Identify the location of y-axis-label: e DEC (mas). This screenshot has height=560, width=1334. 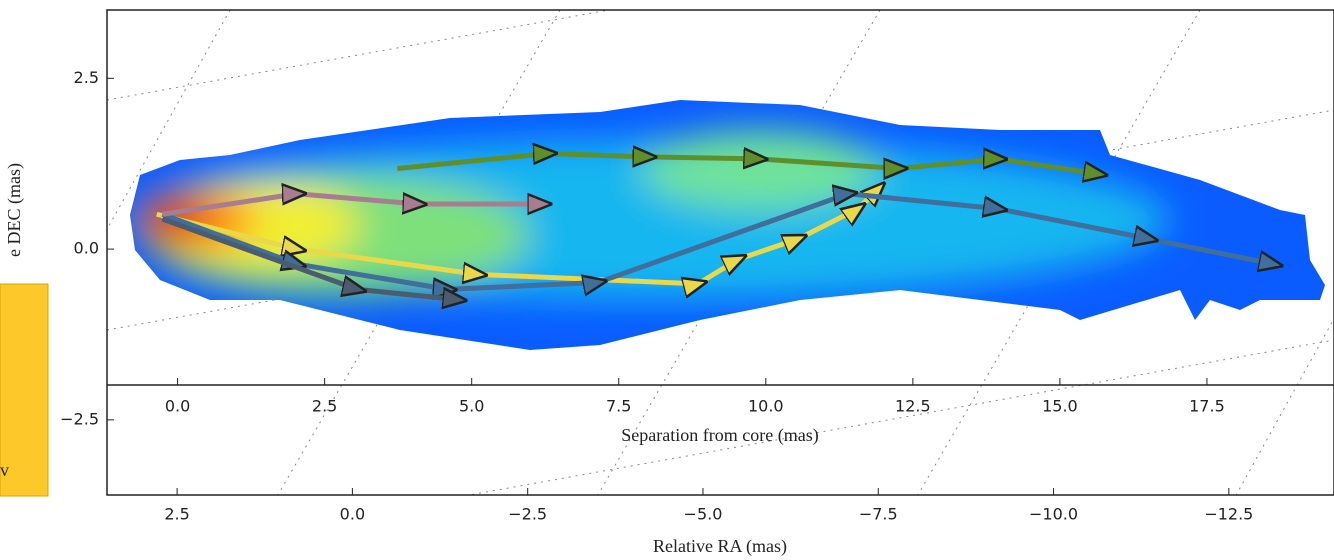
(14, 210).